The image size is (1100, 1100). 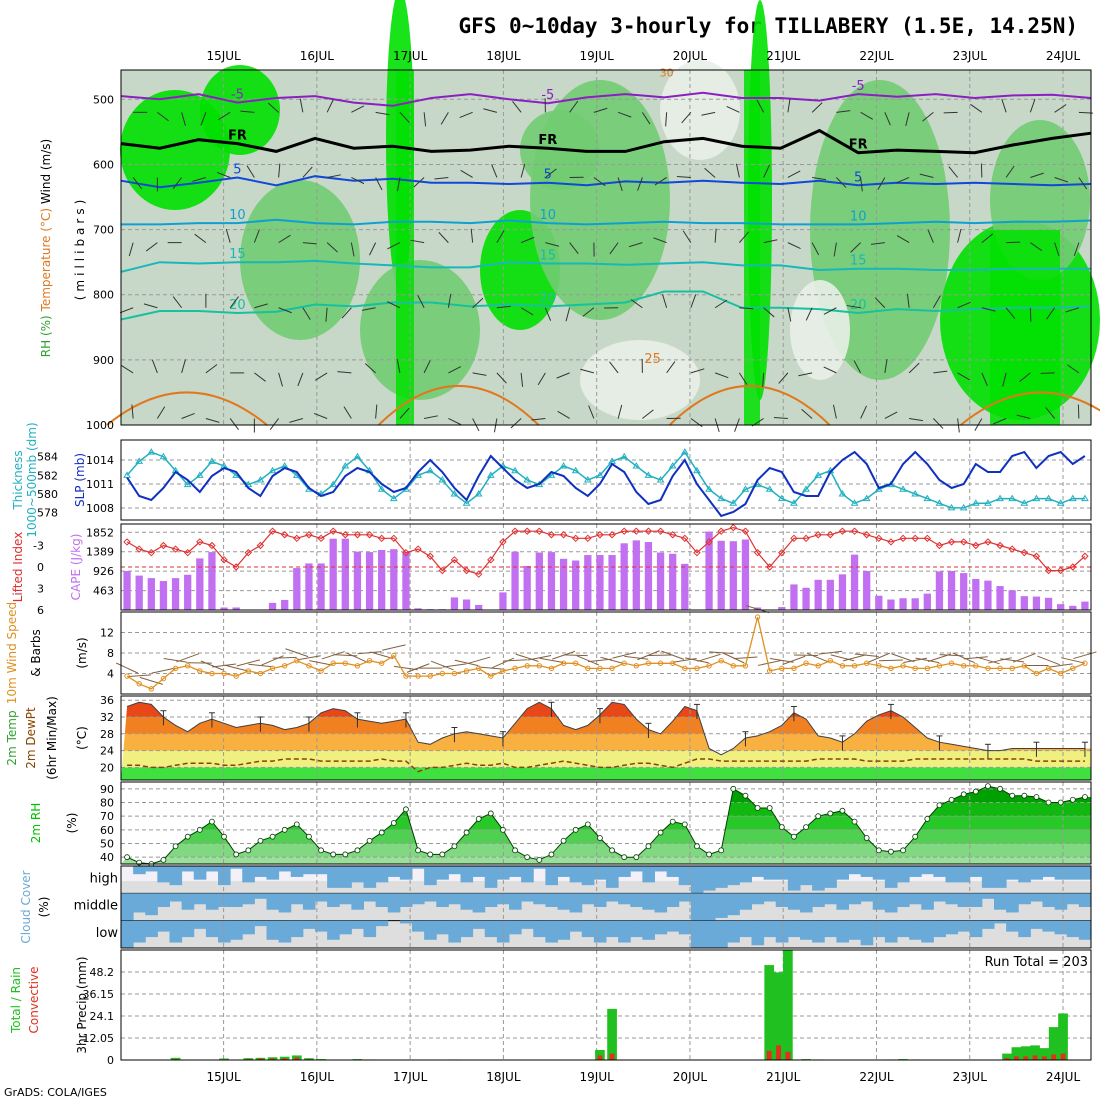 What do you see at coordinates (47, 457) in the screenshot?
I see `y-tick-label: 584` at bounding box center [47, 457].